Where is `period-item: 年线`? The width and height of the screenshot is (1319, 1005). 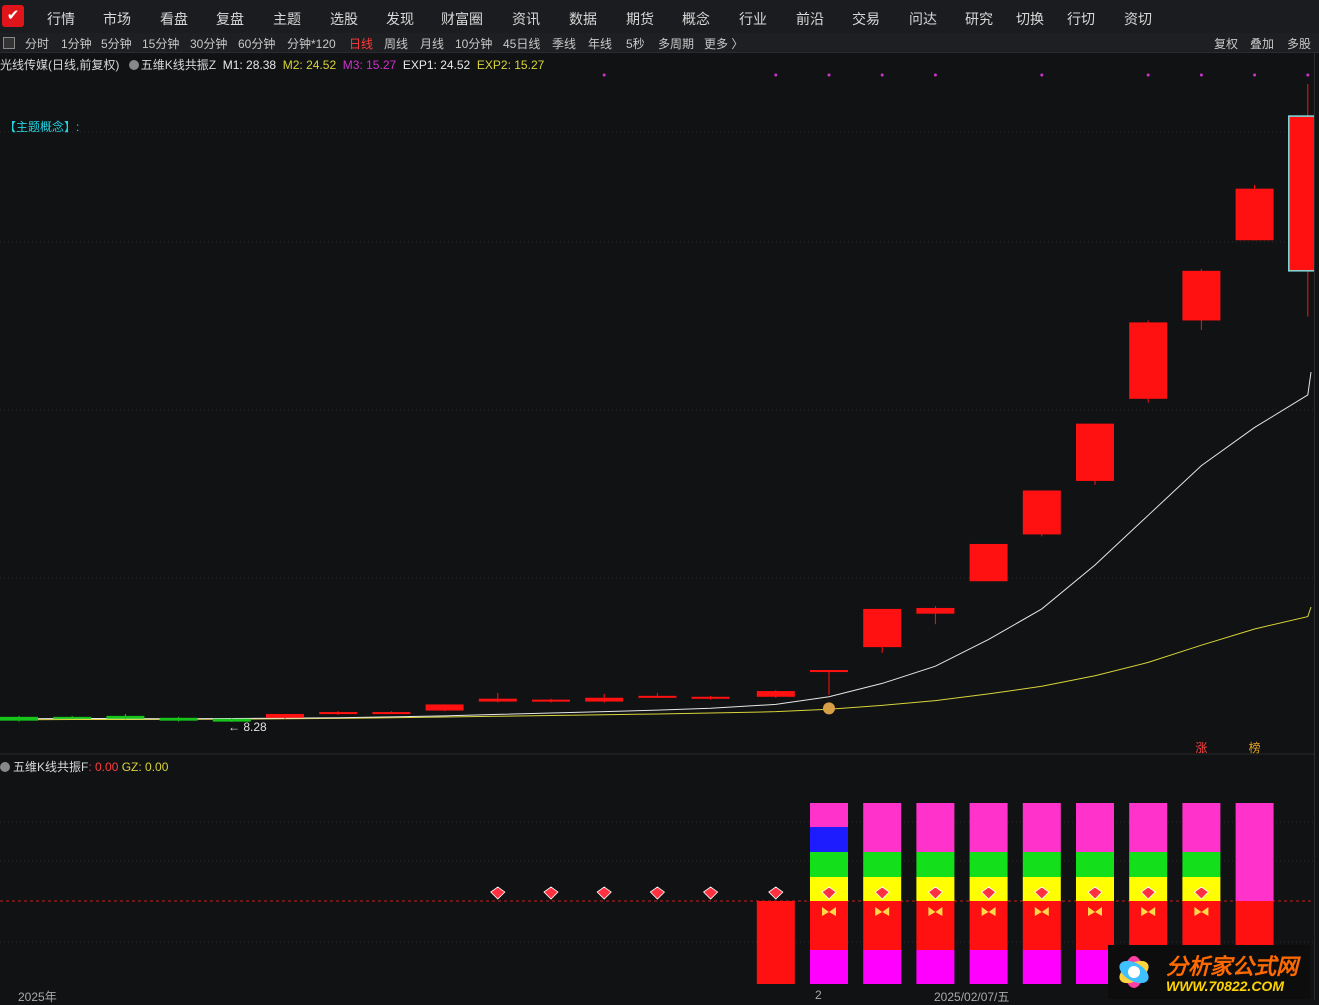 period-item: 年线 is located at coordinates (600, 44).